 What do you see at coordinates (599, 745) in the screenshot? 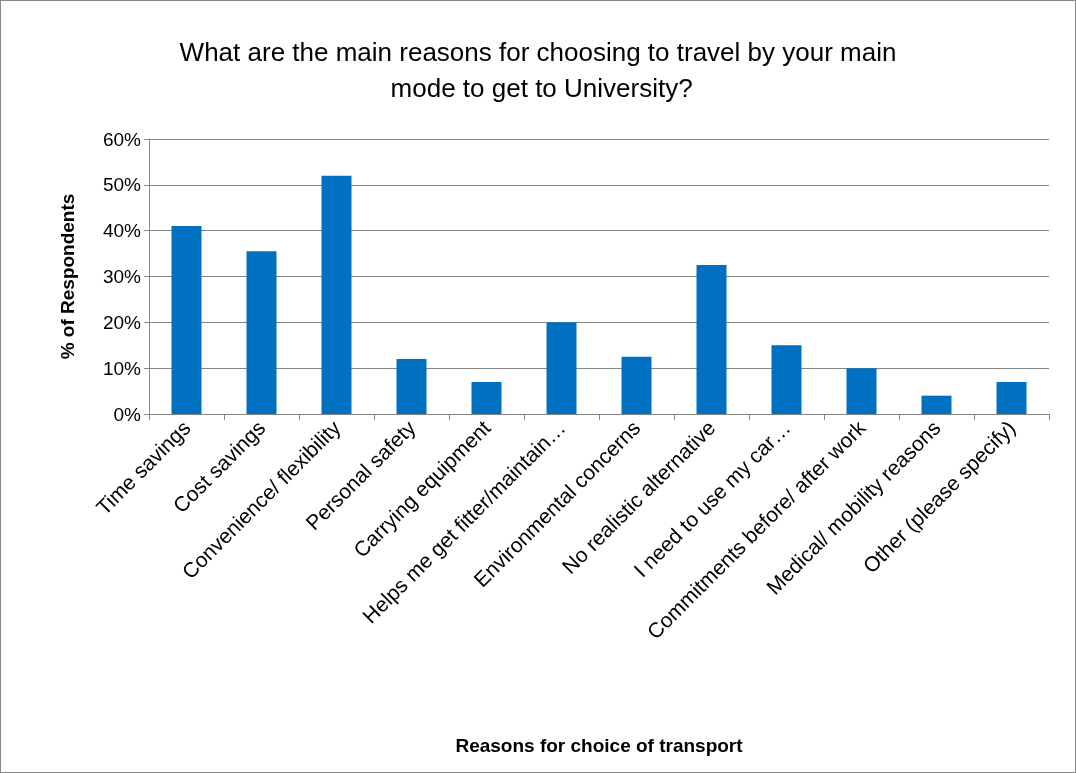
I see `x-axis-title: Reasons for choice of transport` at bounding box center [599, 745].